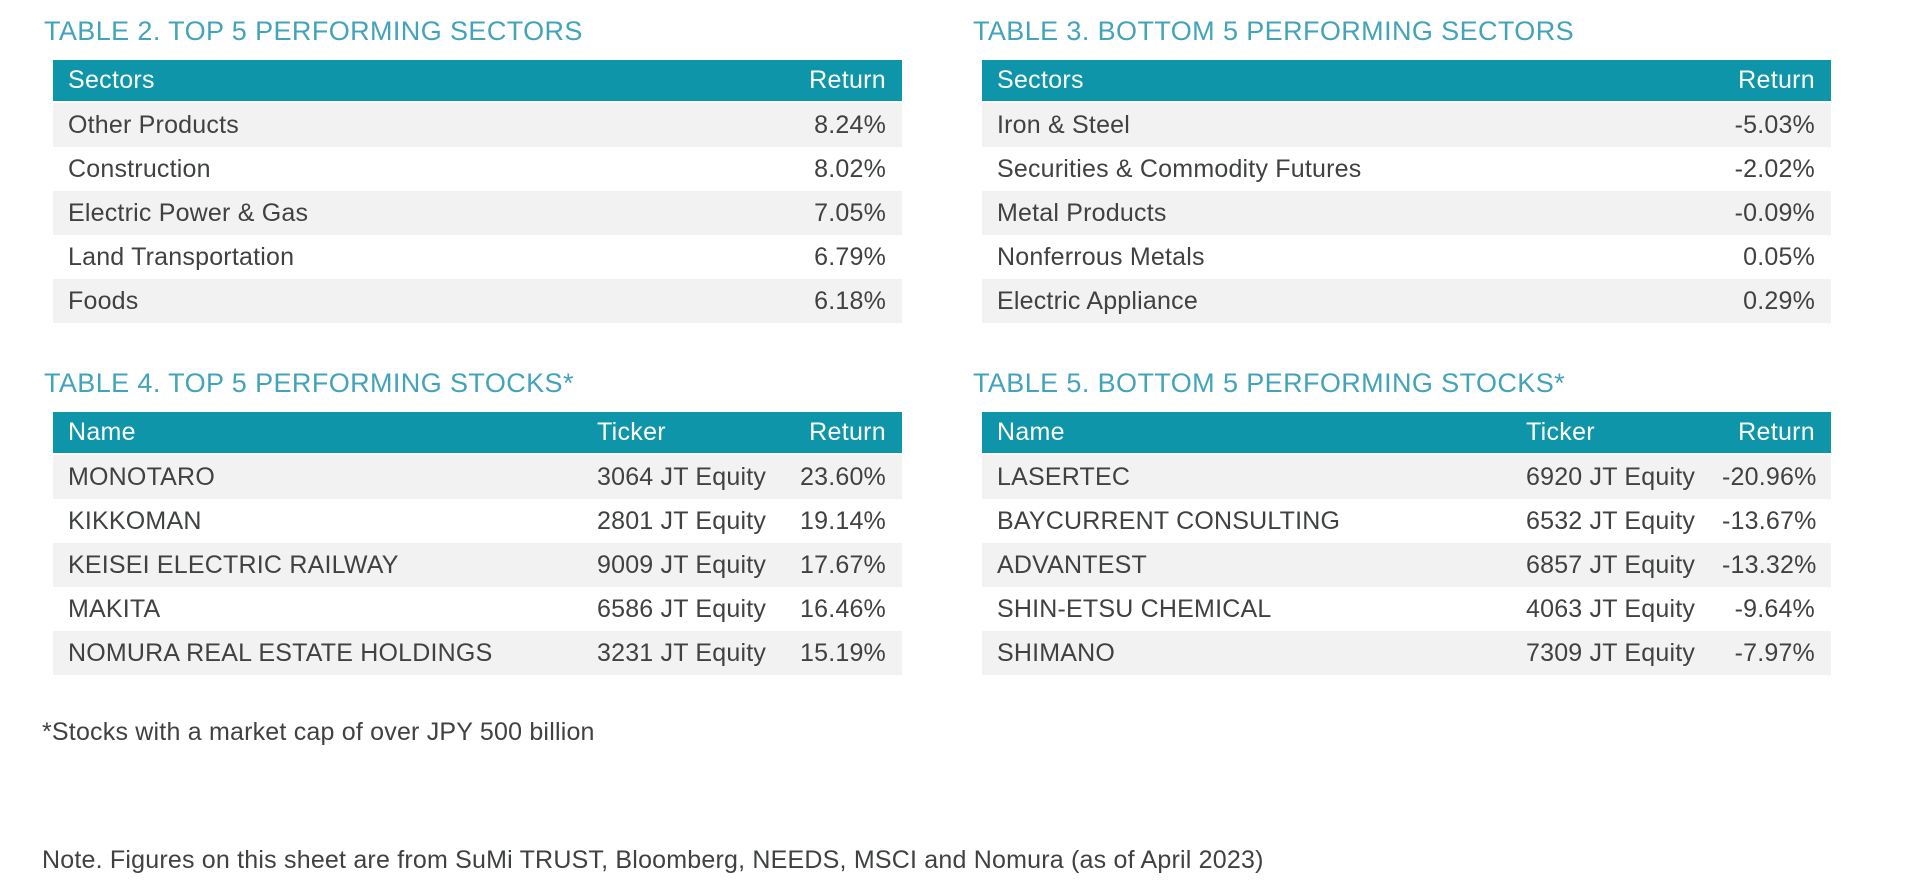 This screenshot has height=881, width=1920. I want to click on table-cell-ticker: 3064 JT Equity, so click(682, 476).